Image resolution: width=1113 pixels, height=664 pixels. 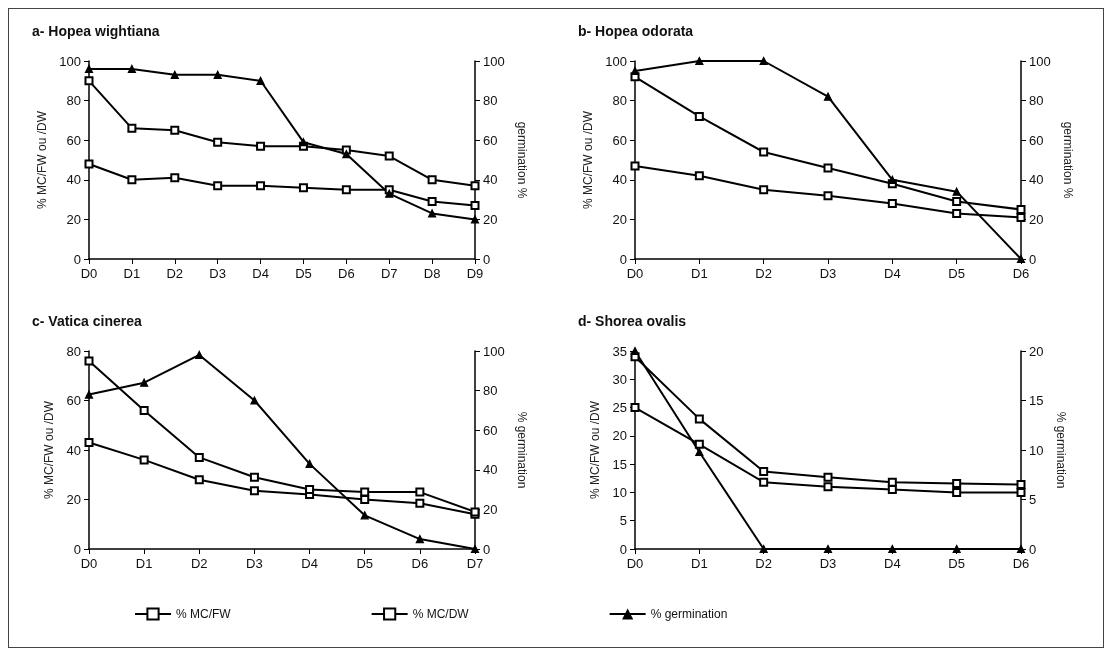 I want to click on y2-tick-label: 15, so click(x=1036, y=400).